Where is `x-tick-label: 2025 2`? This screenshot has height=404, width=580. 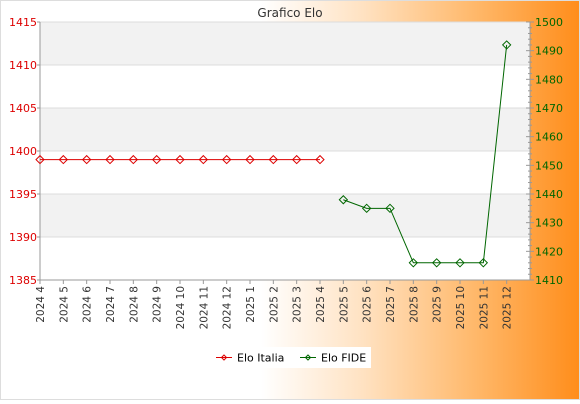 x-tick-label: 2025 2 is located at coordinates (274, 304).